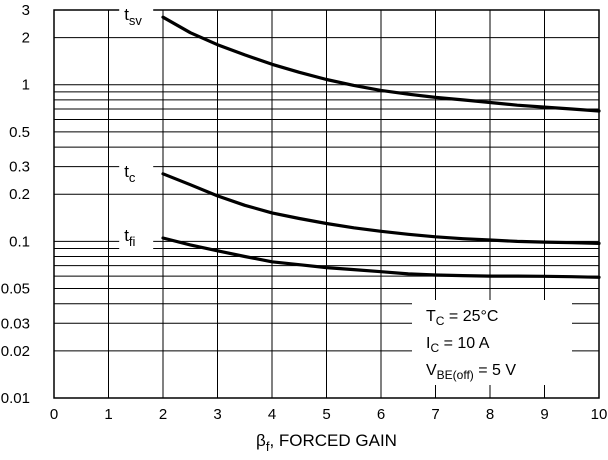 Image resolution: width=608 pixels, height=460 pixels. I want to click on x-axis-label-sub: f, so click(268, 446).